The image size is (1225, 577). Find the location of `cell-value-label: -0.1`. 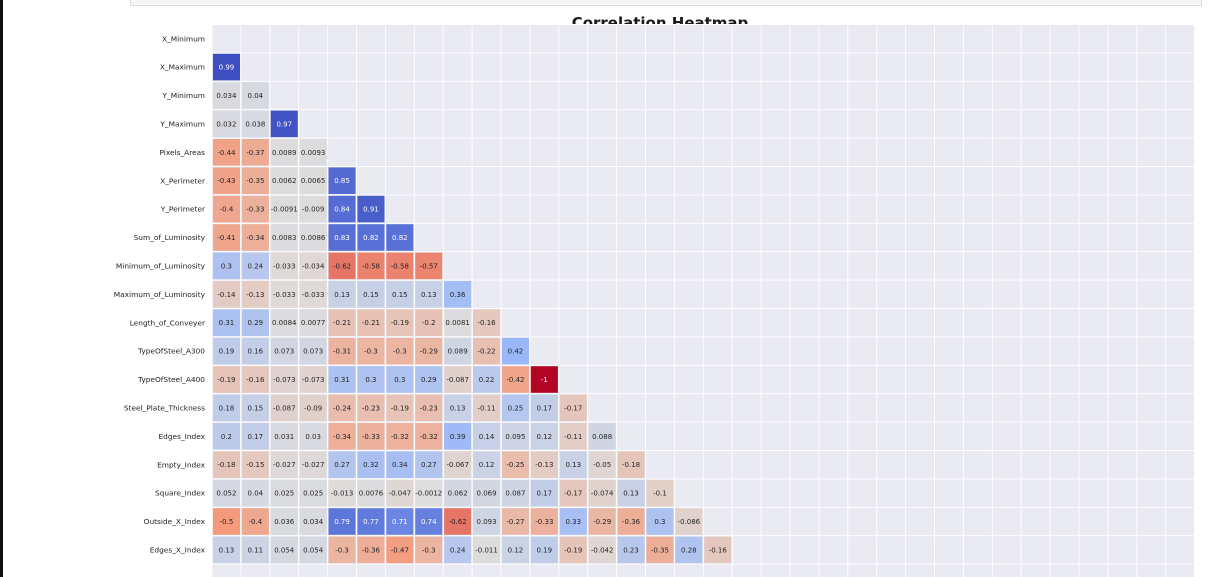

cell-value-label: -0.1 is located at coordinates (660, 494).